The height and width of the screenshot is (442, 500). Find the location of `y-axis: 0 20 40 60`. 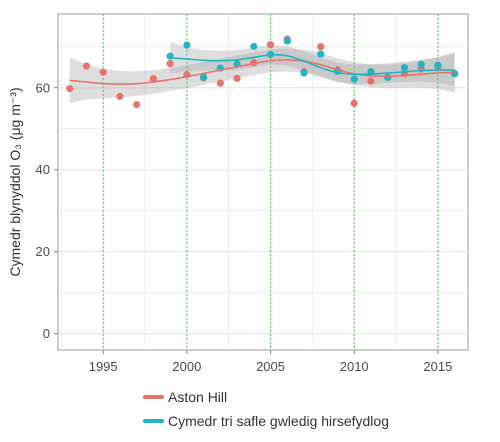

y-axis: 0 20 40 60 is located at coordinates (47, 210).